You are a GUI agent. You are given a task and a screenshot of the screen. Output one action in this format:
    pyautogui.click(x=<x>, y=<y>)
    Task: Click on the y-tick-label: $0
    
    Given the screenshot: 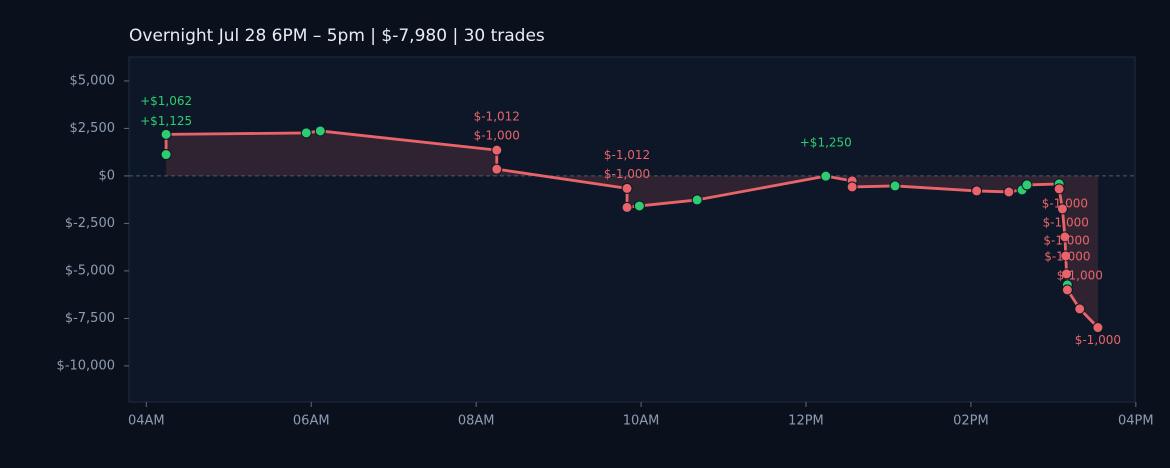 What is the action you would take?
    pyautogui.click(x=106, y=175)
    